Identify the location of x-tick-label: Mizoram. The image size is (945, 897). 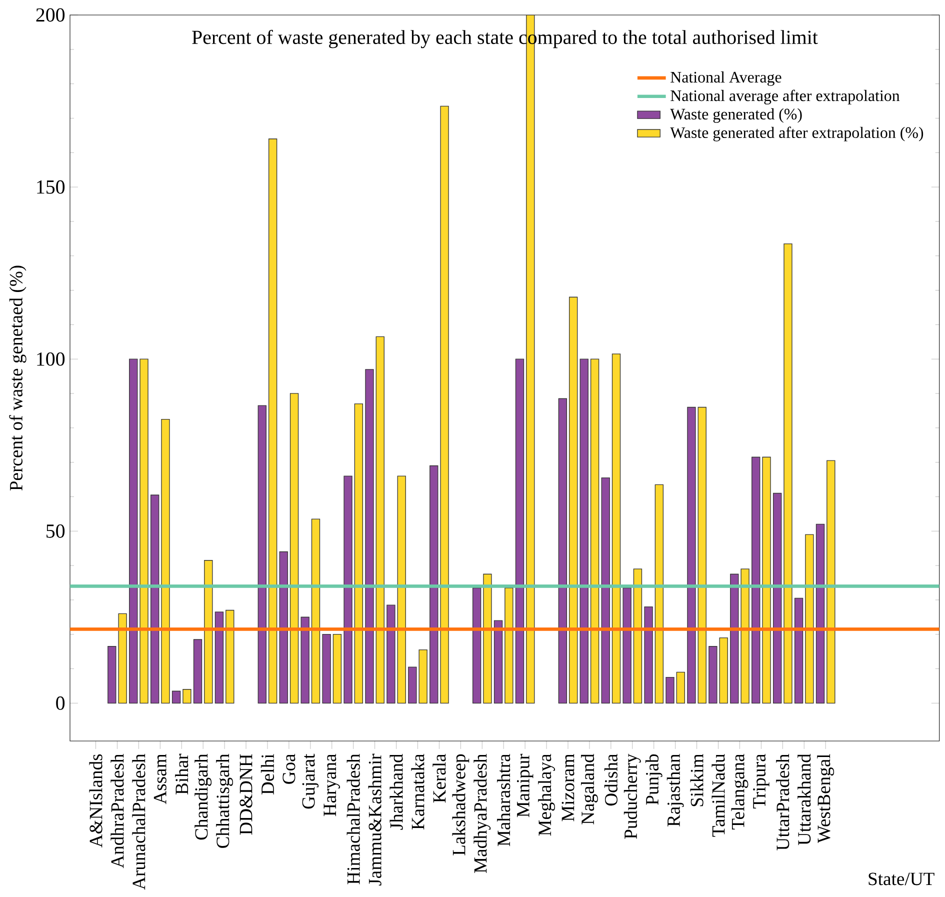
(568, 788).